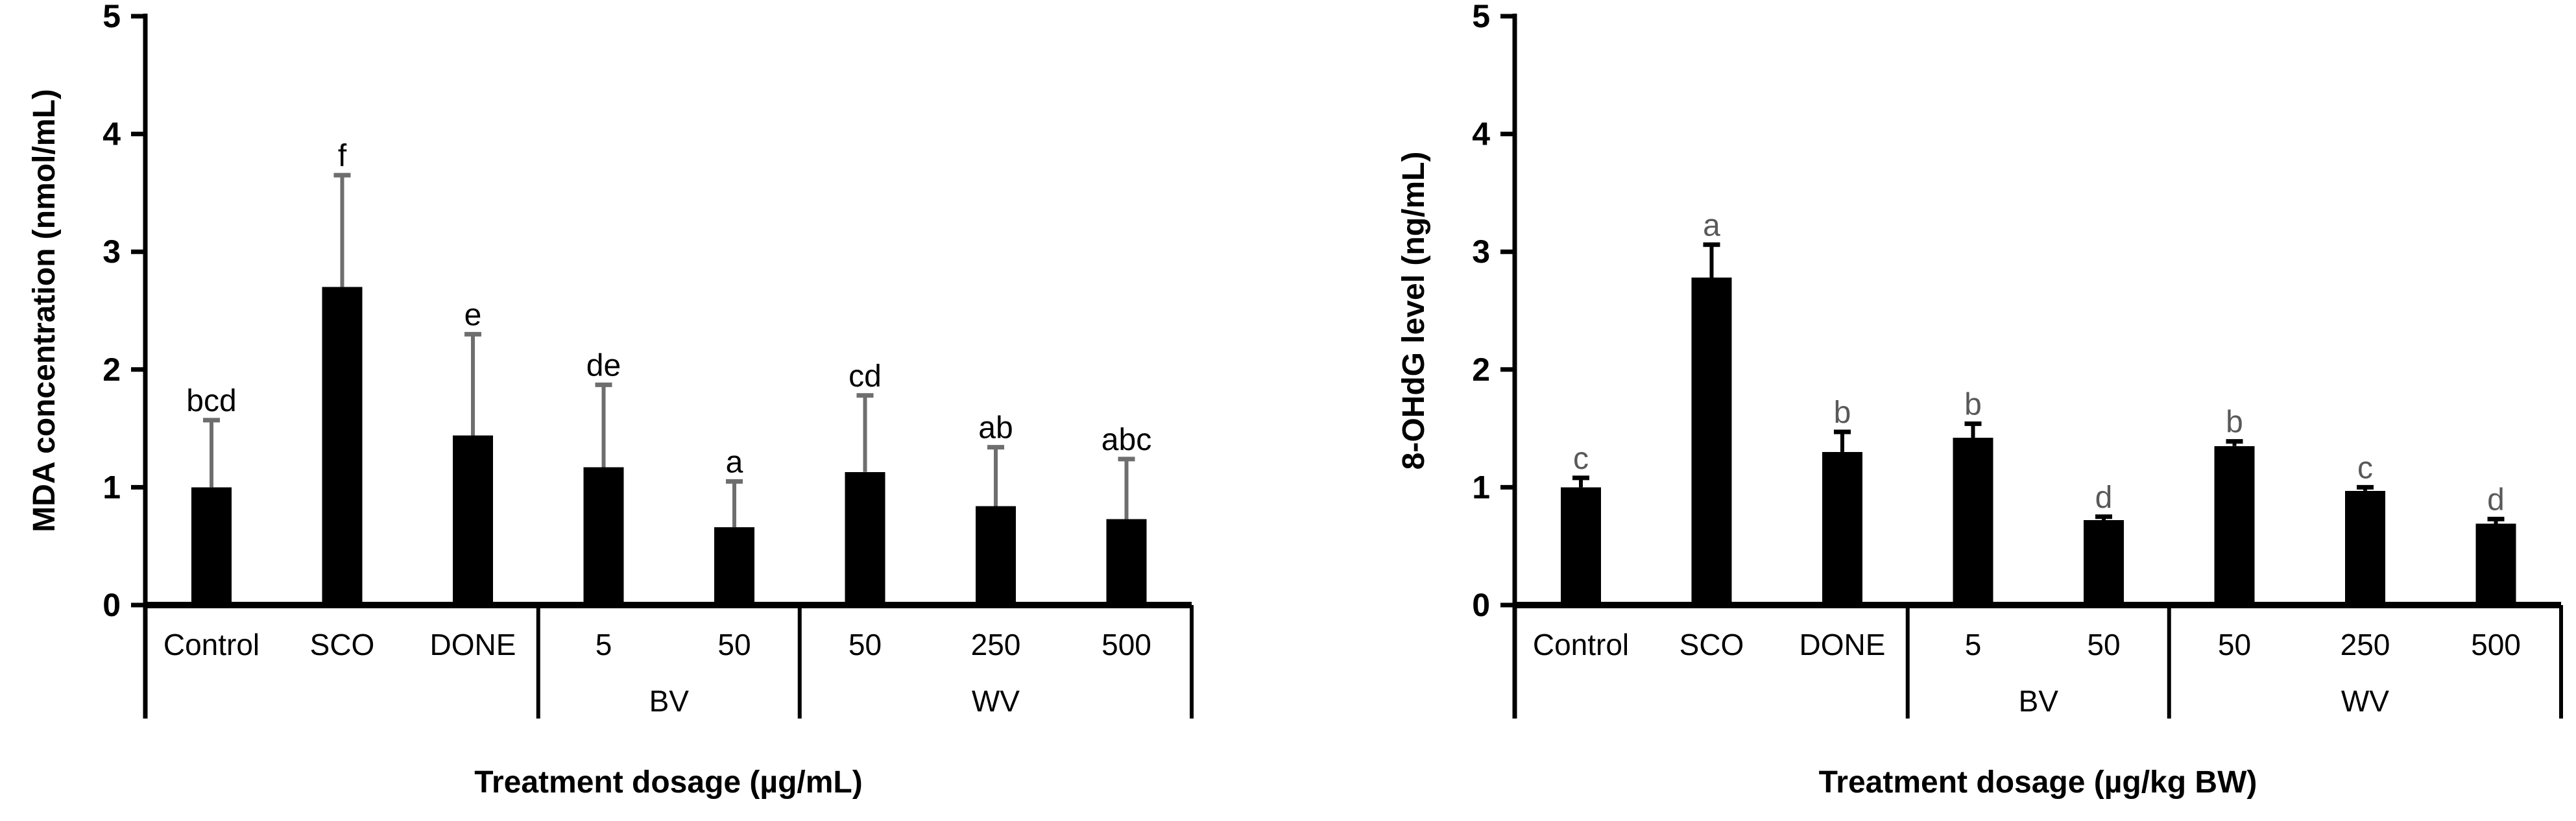  What do you see at coordinates (2039, 701) in the screenshot?
I see `ohdg-group-label-bv: BV` at bounding box center [2039, 701].